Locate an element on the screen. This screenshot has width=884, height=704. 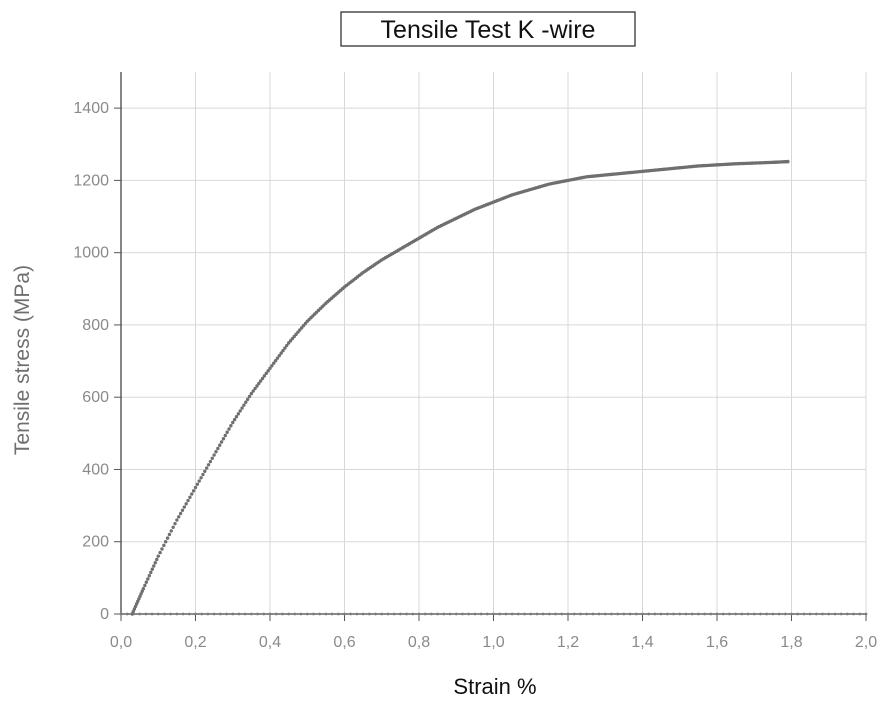
y-tick-label-5: 1000 is located at coordinates (91, 253).